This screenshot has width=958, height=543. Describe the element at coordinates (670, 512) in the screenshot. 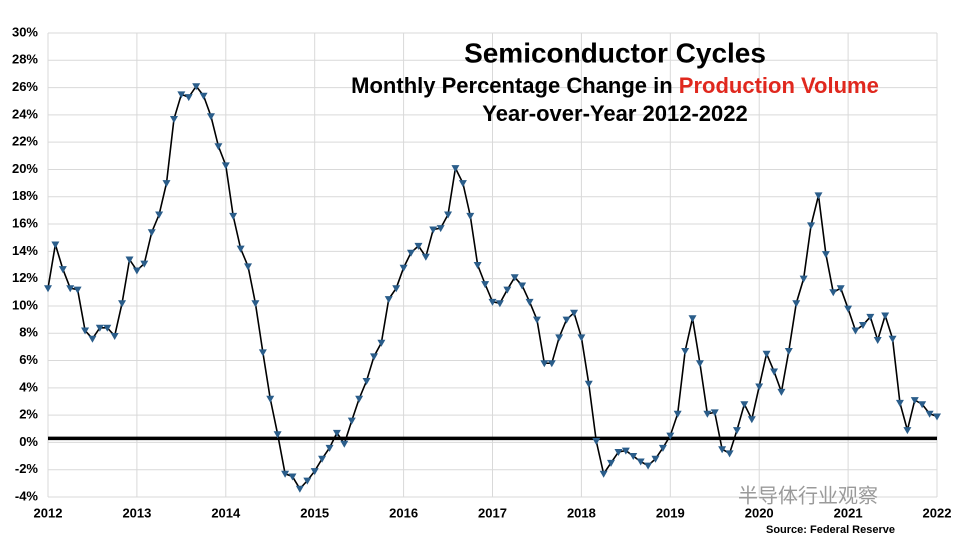

I see `x-tick-label: 2019` at that location.